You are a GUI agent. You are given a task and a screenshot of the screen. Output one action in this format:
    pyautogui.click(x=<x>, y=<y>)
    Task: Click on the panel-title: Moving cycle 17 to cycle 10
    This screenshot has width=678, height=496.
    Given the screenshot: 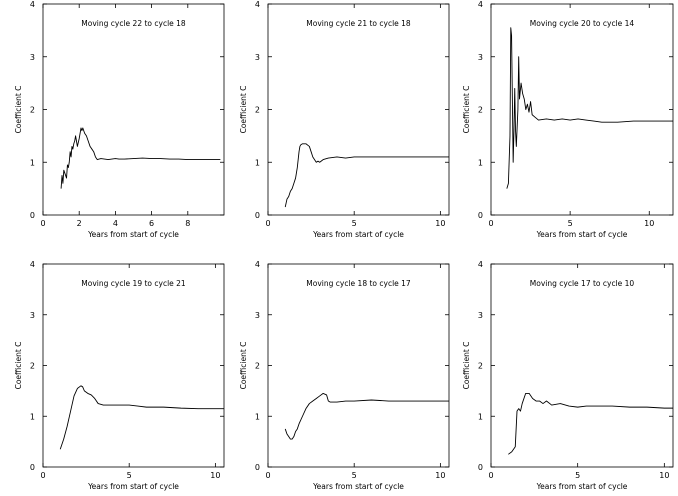 What is the action you would take?
    pyautogui.click(x=582, y=283)
    